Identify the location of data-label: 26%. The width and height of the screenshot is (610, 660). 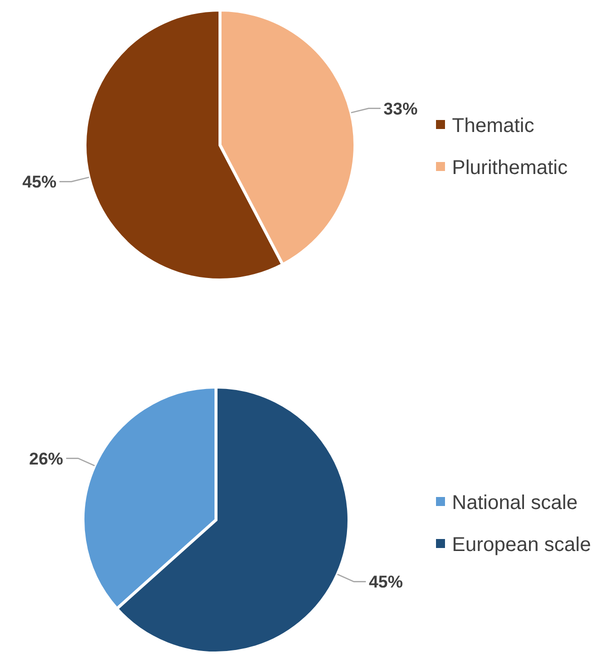
(46, 458).